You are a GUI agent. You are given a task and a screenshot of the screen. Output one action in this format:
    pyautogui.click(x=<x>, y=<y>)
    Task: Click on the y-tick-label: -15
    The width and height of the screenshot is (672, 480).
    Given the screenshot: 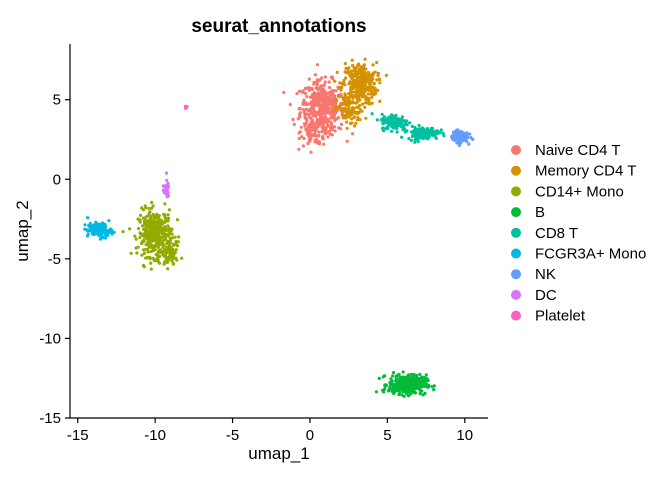 What is the action you would take?
    pyautogui.click(x=50, y=418)
    